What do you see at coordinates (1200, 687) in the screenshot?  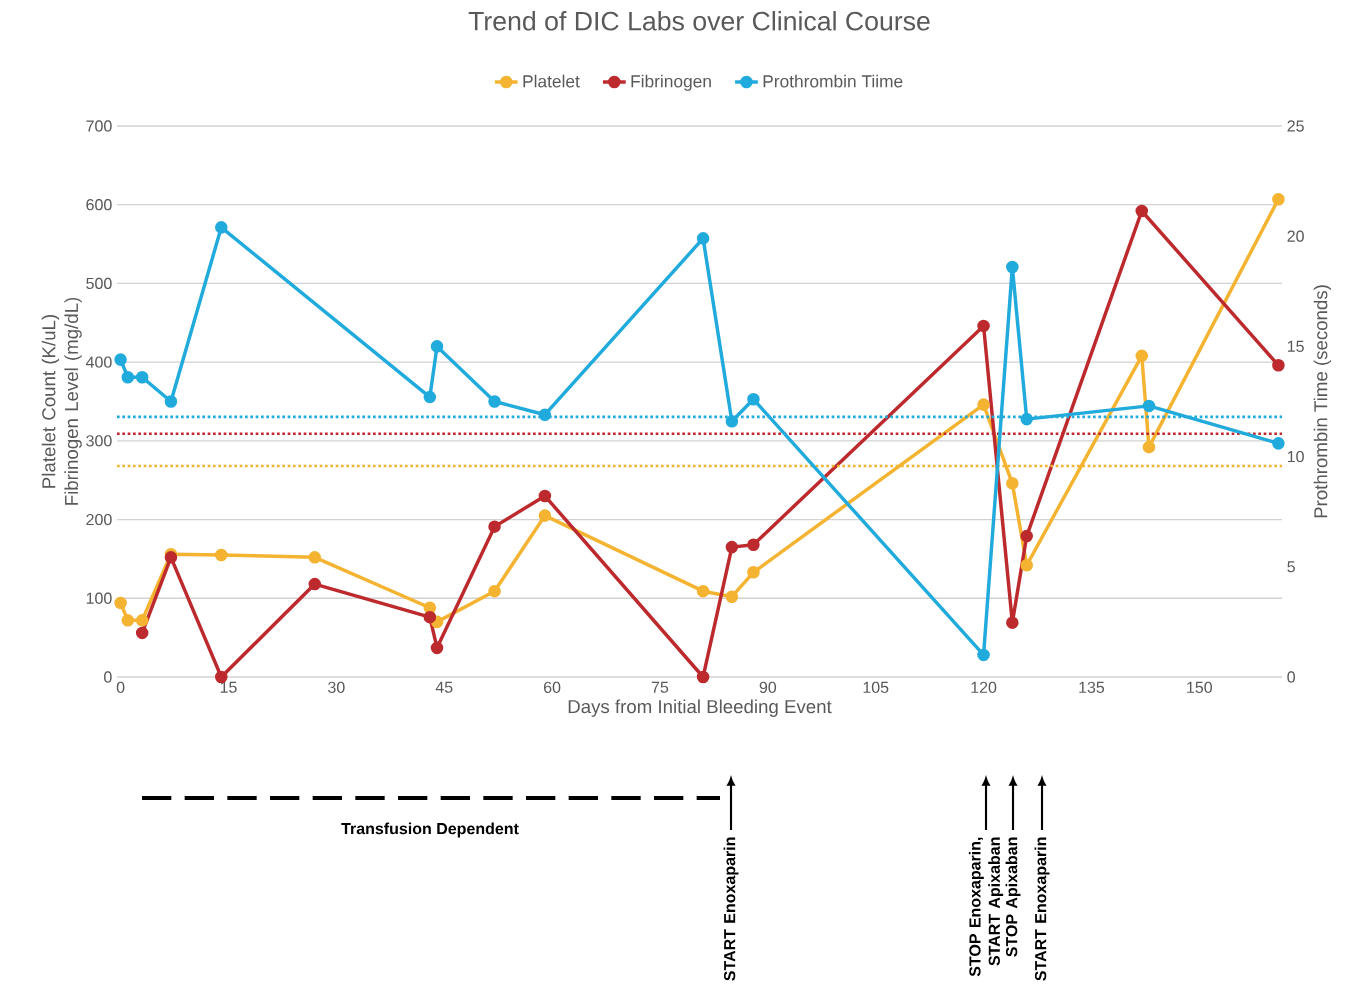 I see `x-tick-label: 150` at bounding box center [1200, 687].